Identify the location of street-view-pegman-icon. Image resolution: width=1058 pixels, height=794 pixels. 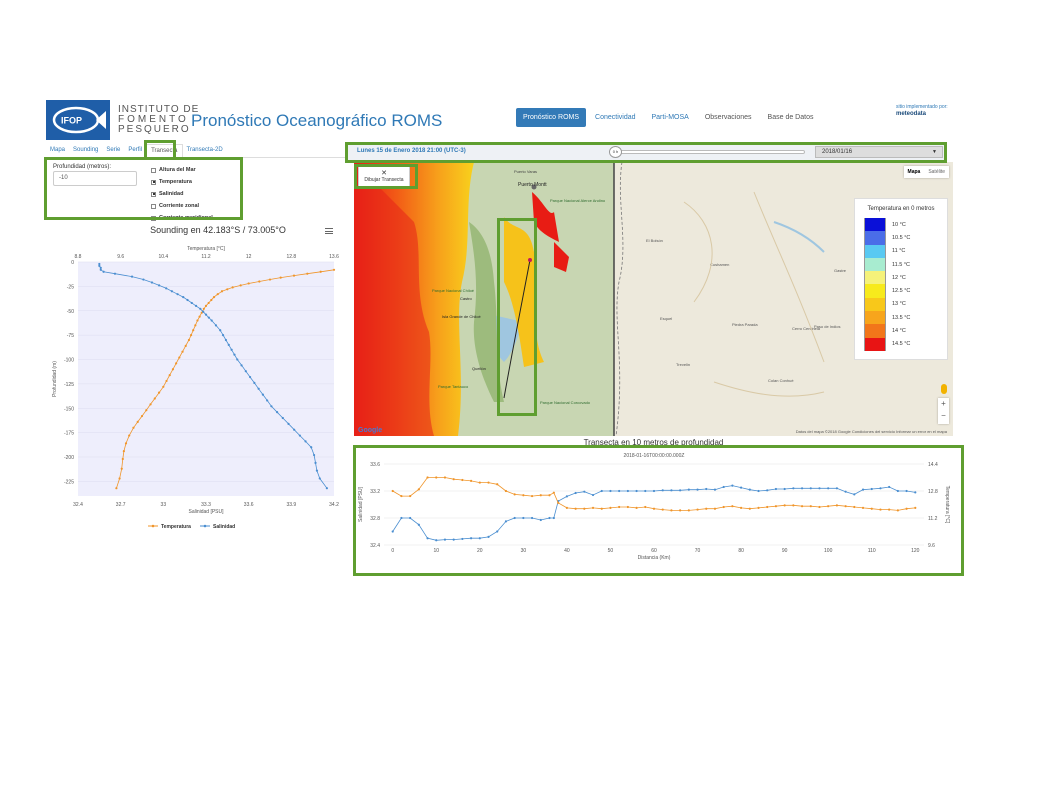
(944, 389).